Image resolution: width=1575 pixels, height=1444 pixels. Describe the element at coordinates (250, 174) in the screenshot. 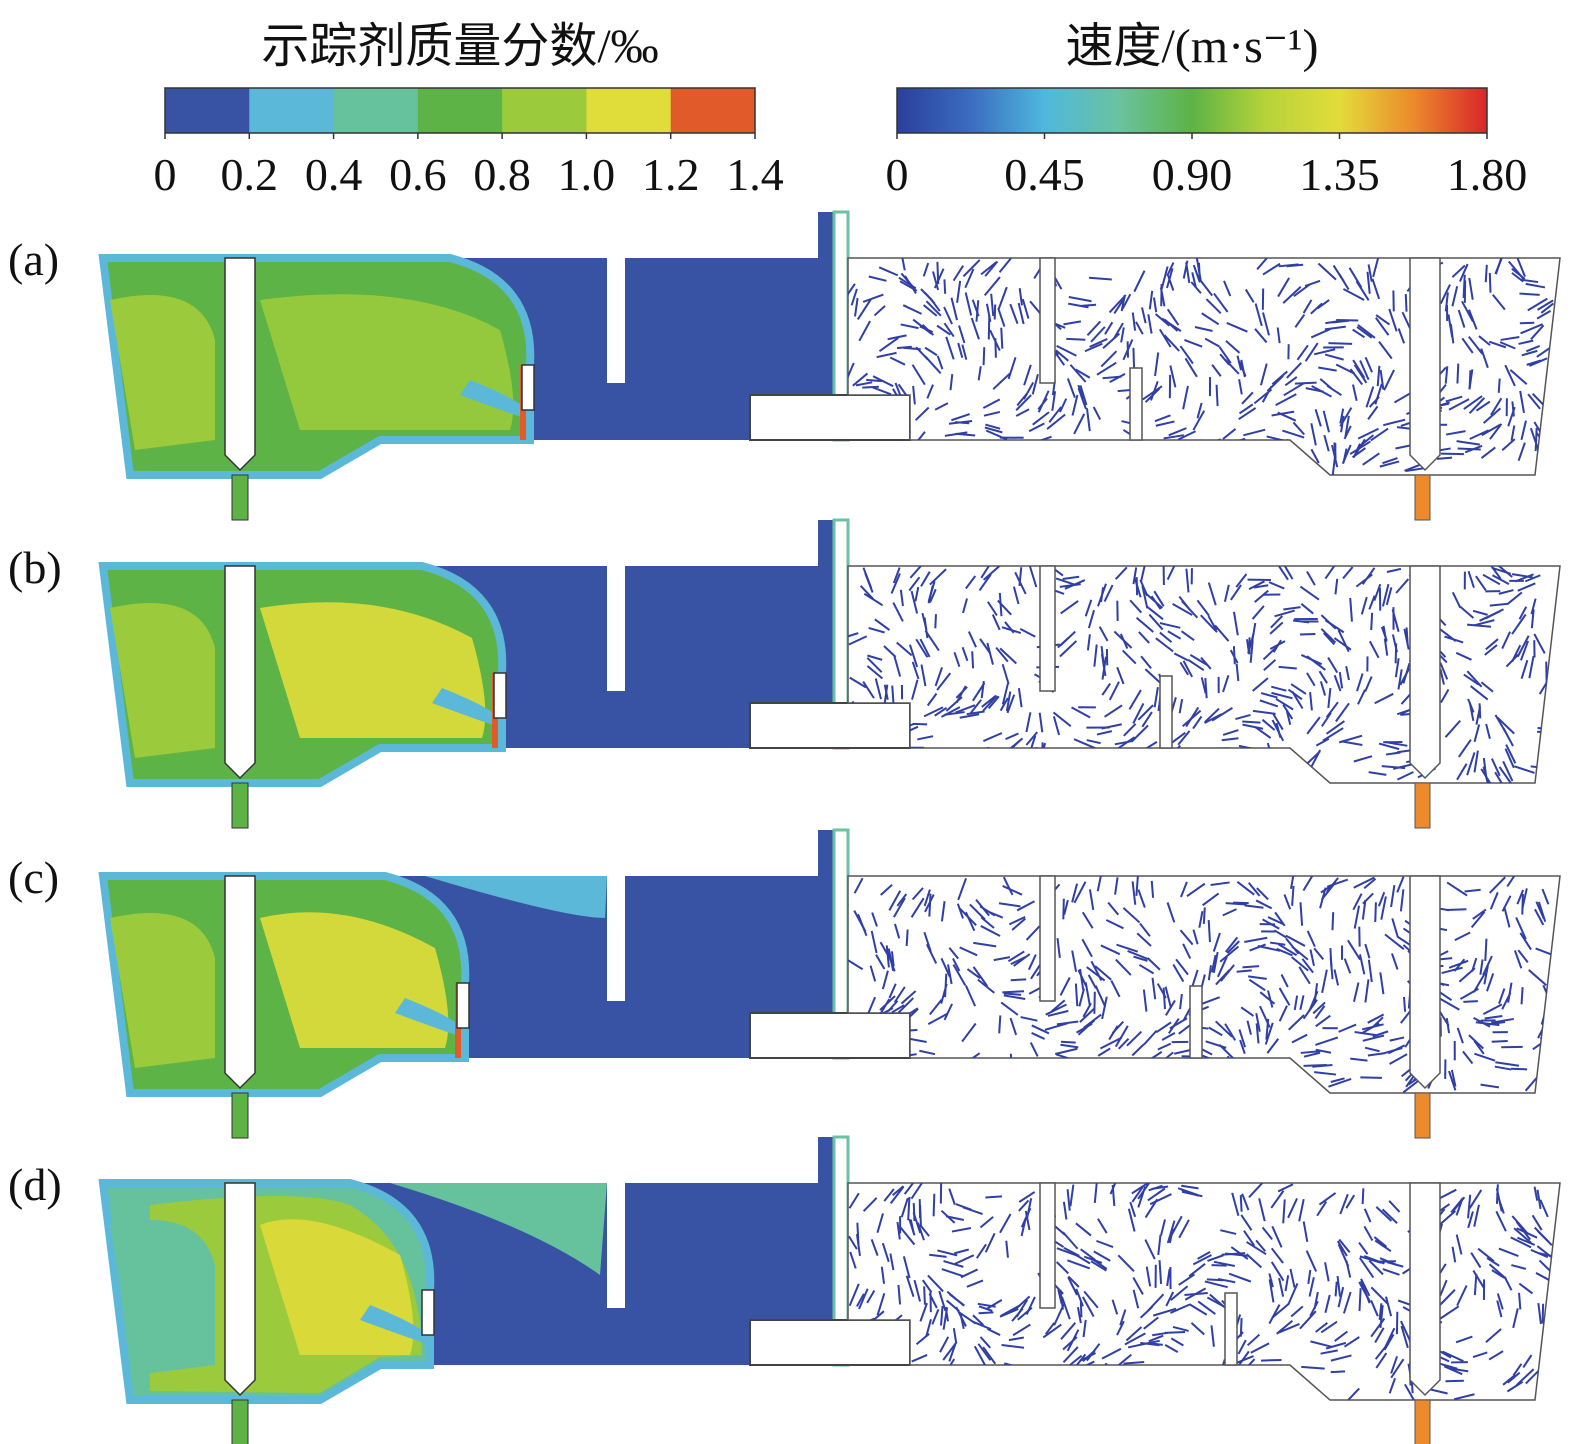

I see `legend-tick-label: 0.2` at that location.